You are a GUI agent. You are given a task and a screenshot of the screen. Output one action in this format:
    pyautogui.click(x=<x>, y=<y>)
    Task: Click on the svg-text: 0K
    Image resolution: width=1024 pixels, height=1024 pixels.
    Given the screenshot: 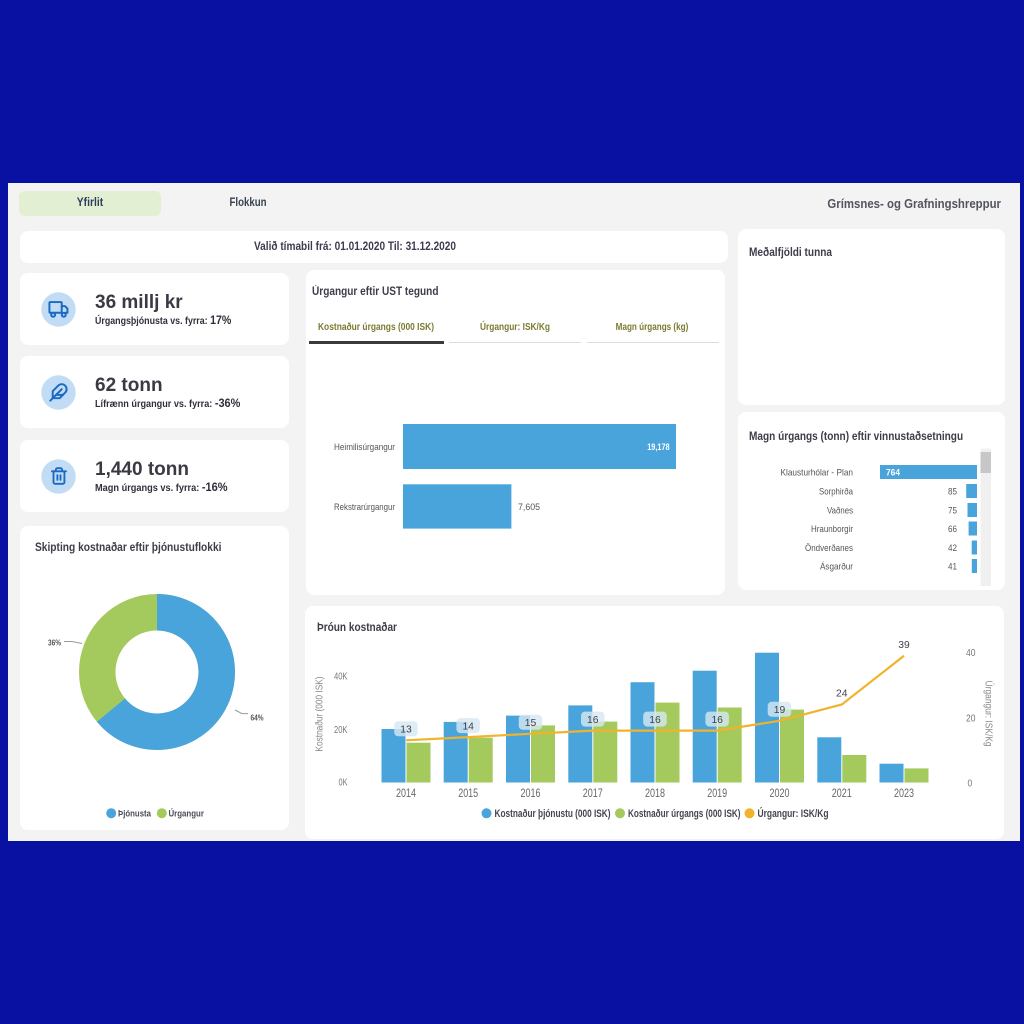 What is the action you would take?
    pyautogui.click(x=343, y=783)
    